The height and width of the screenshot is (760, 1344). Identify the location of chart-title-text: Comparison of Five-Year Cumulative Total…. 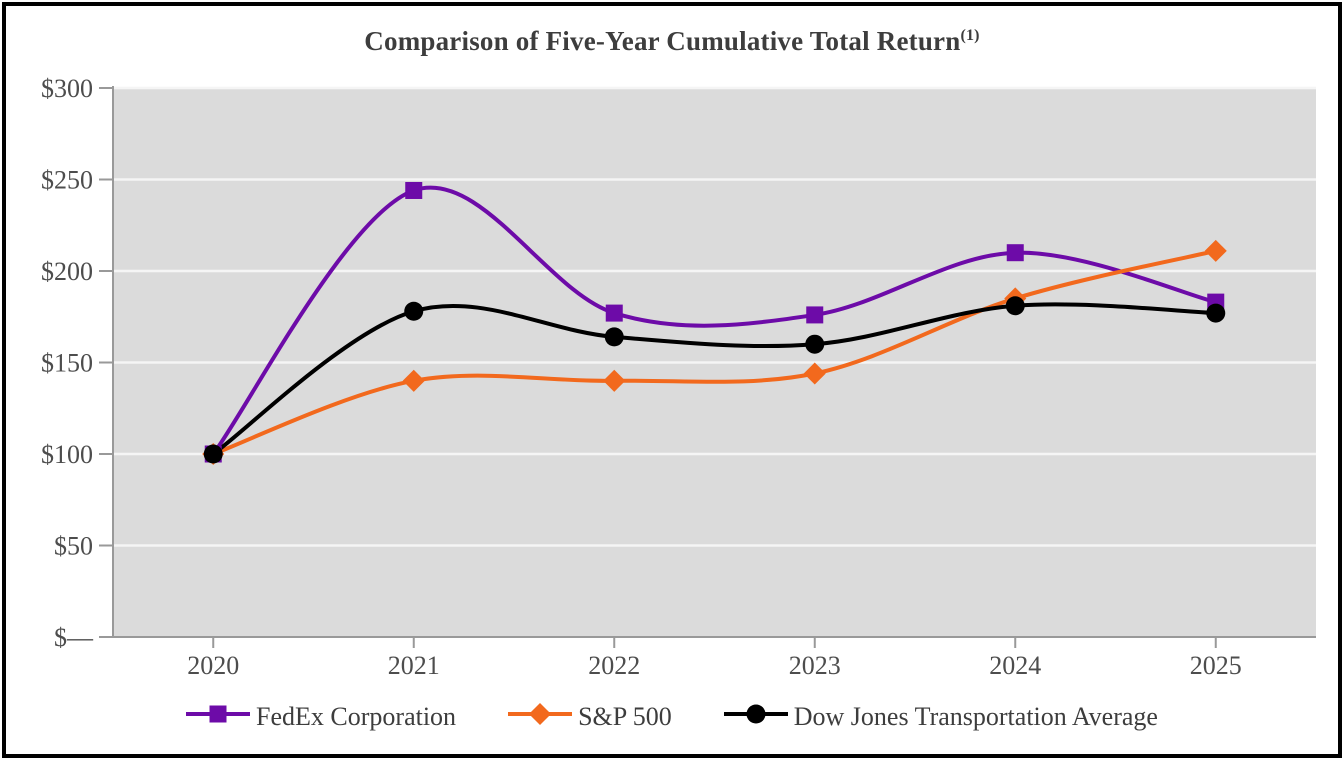
(662, 41).